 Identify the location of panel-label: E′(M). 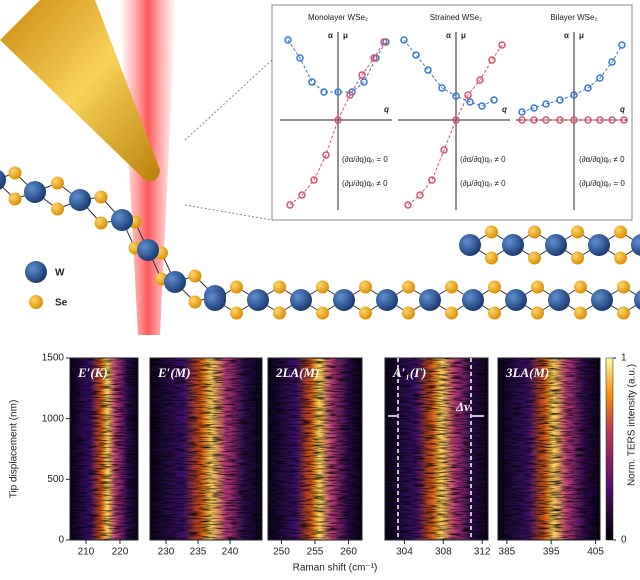
(174, 372).